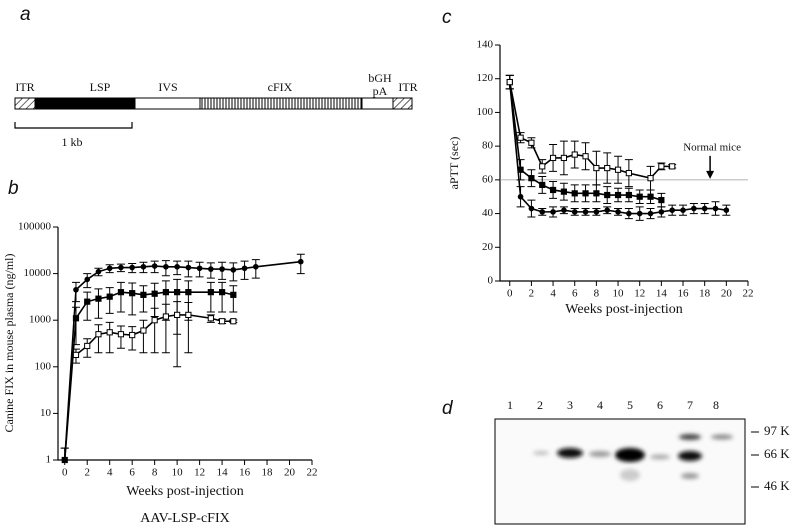 The width and height of the screenshot is (800, 529). Describe the element at coordinates (72, 142) in the screenshot. I see `scale-bar-label: 1 kb` at that location.